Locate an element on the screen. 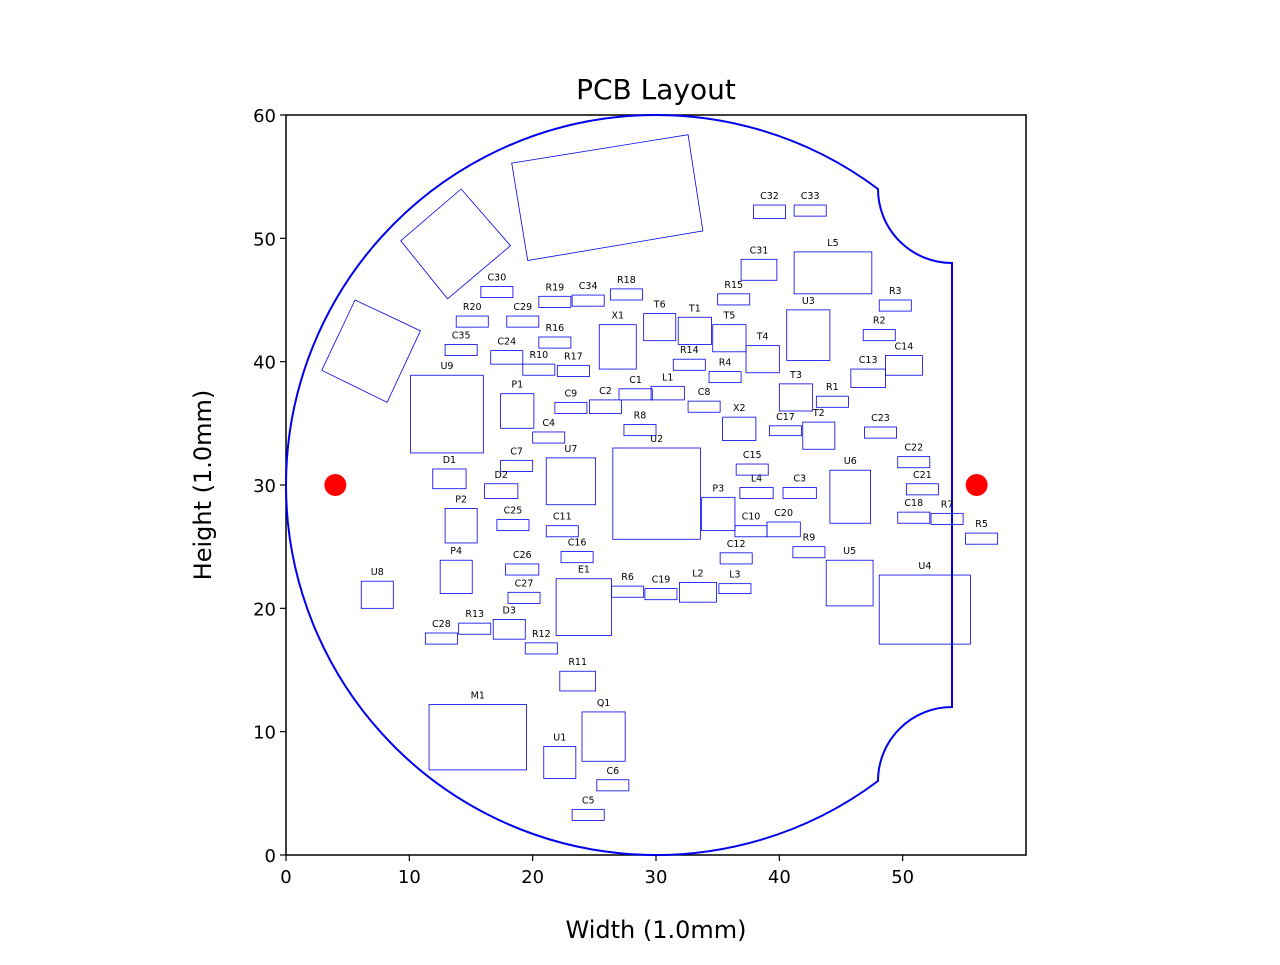 This screenshot has height=965, width=1280. y-tick-label: 10 is located at coordinates (264, 733).